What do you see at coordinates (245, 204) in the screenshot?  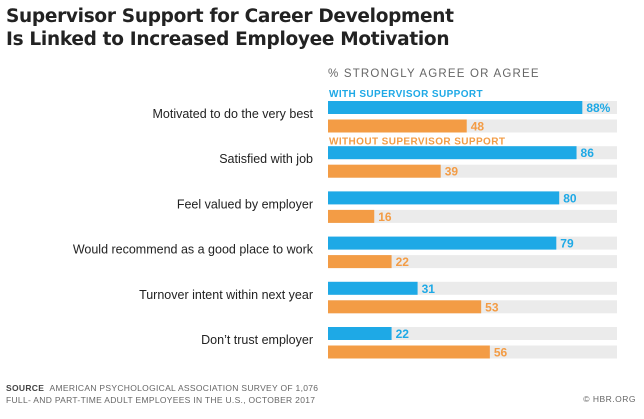 I see `category-label: Feel valued by employer` at bounding box center [245, 204].